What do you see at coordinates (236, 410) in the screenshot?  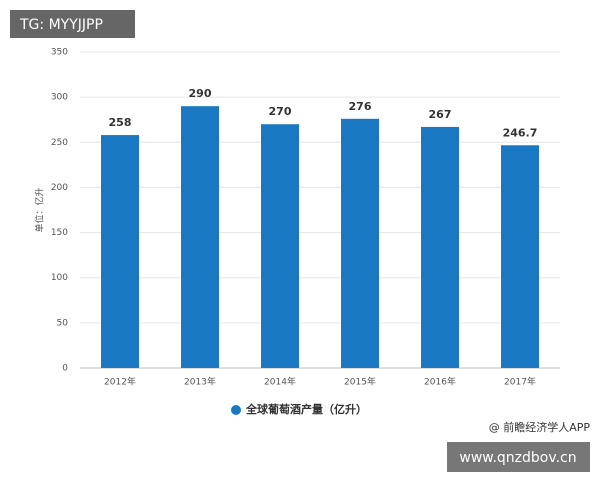 I see `legend-marker` at bounding box center [236, 410].